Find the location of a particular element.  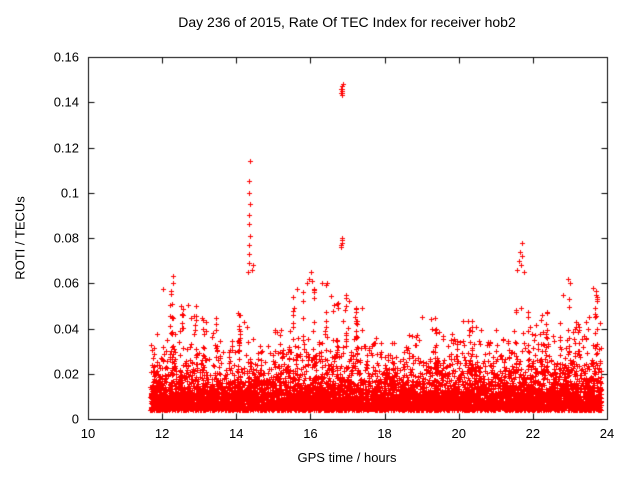

y-tick-label: 0 is located at coordinates (75, 419).